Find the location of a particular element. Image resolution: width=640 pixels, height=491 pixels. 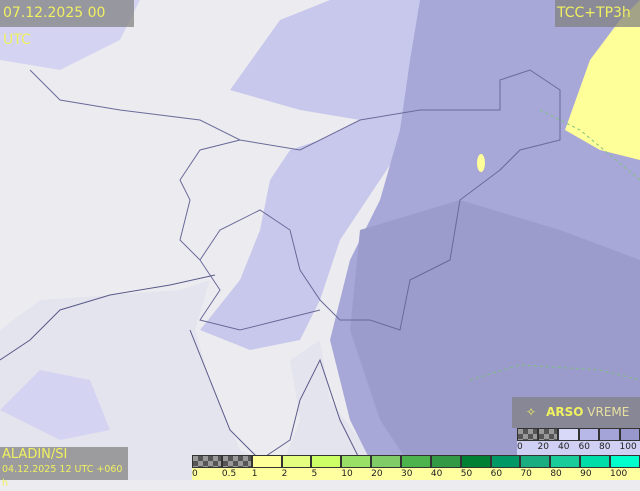

legend-label: 1 is located at coordinates (267, 474).